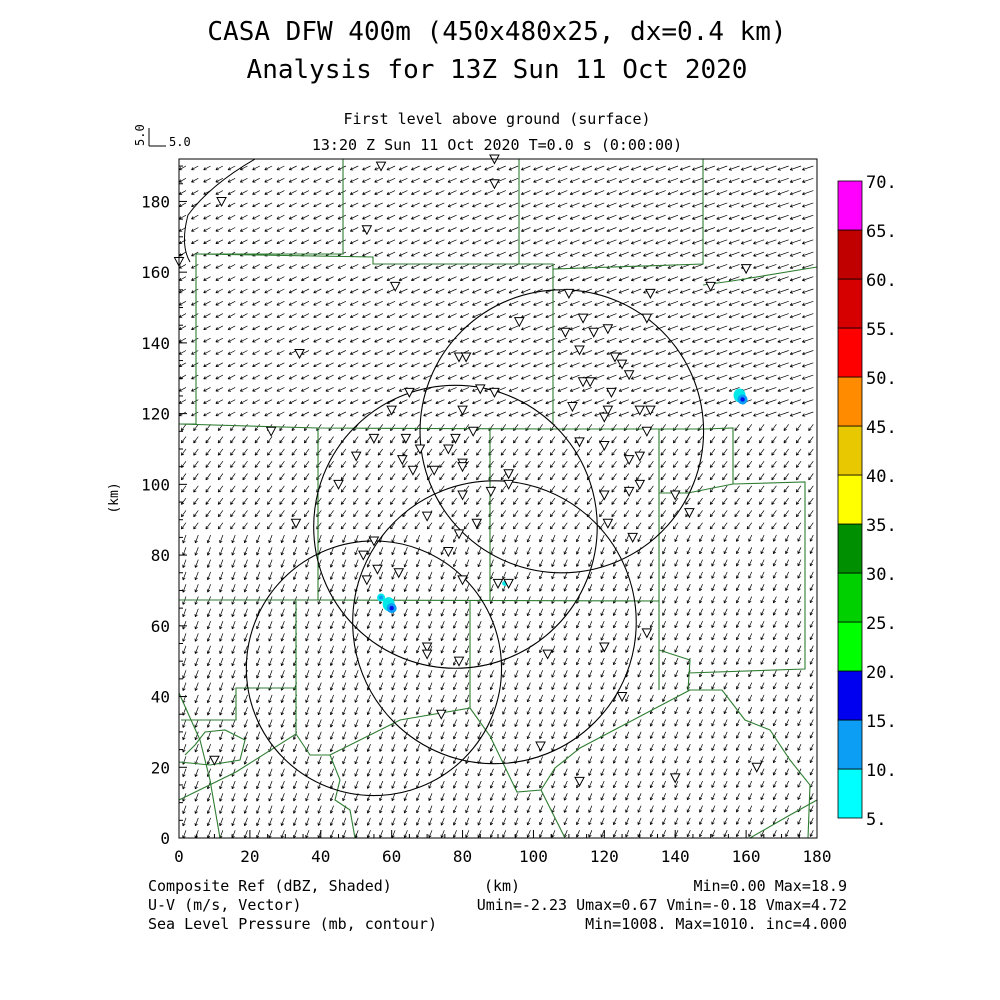 The height and width of the screenshot is (1000, 1000). What do you see at coordinates (881, 722) in the screenshot?
I see `colorbar-label: 15.` at bounding box center [881, 722].